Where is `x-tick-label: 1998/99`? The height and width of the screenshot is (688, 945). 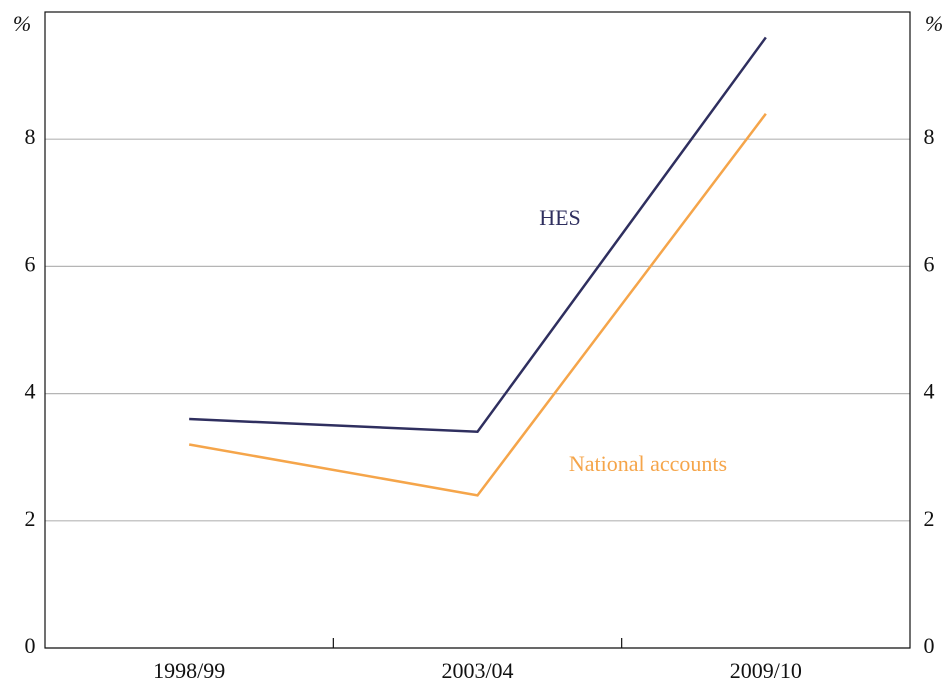 x-tick-label: 1998/99 is located at coordinates (189, 670).